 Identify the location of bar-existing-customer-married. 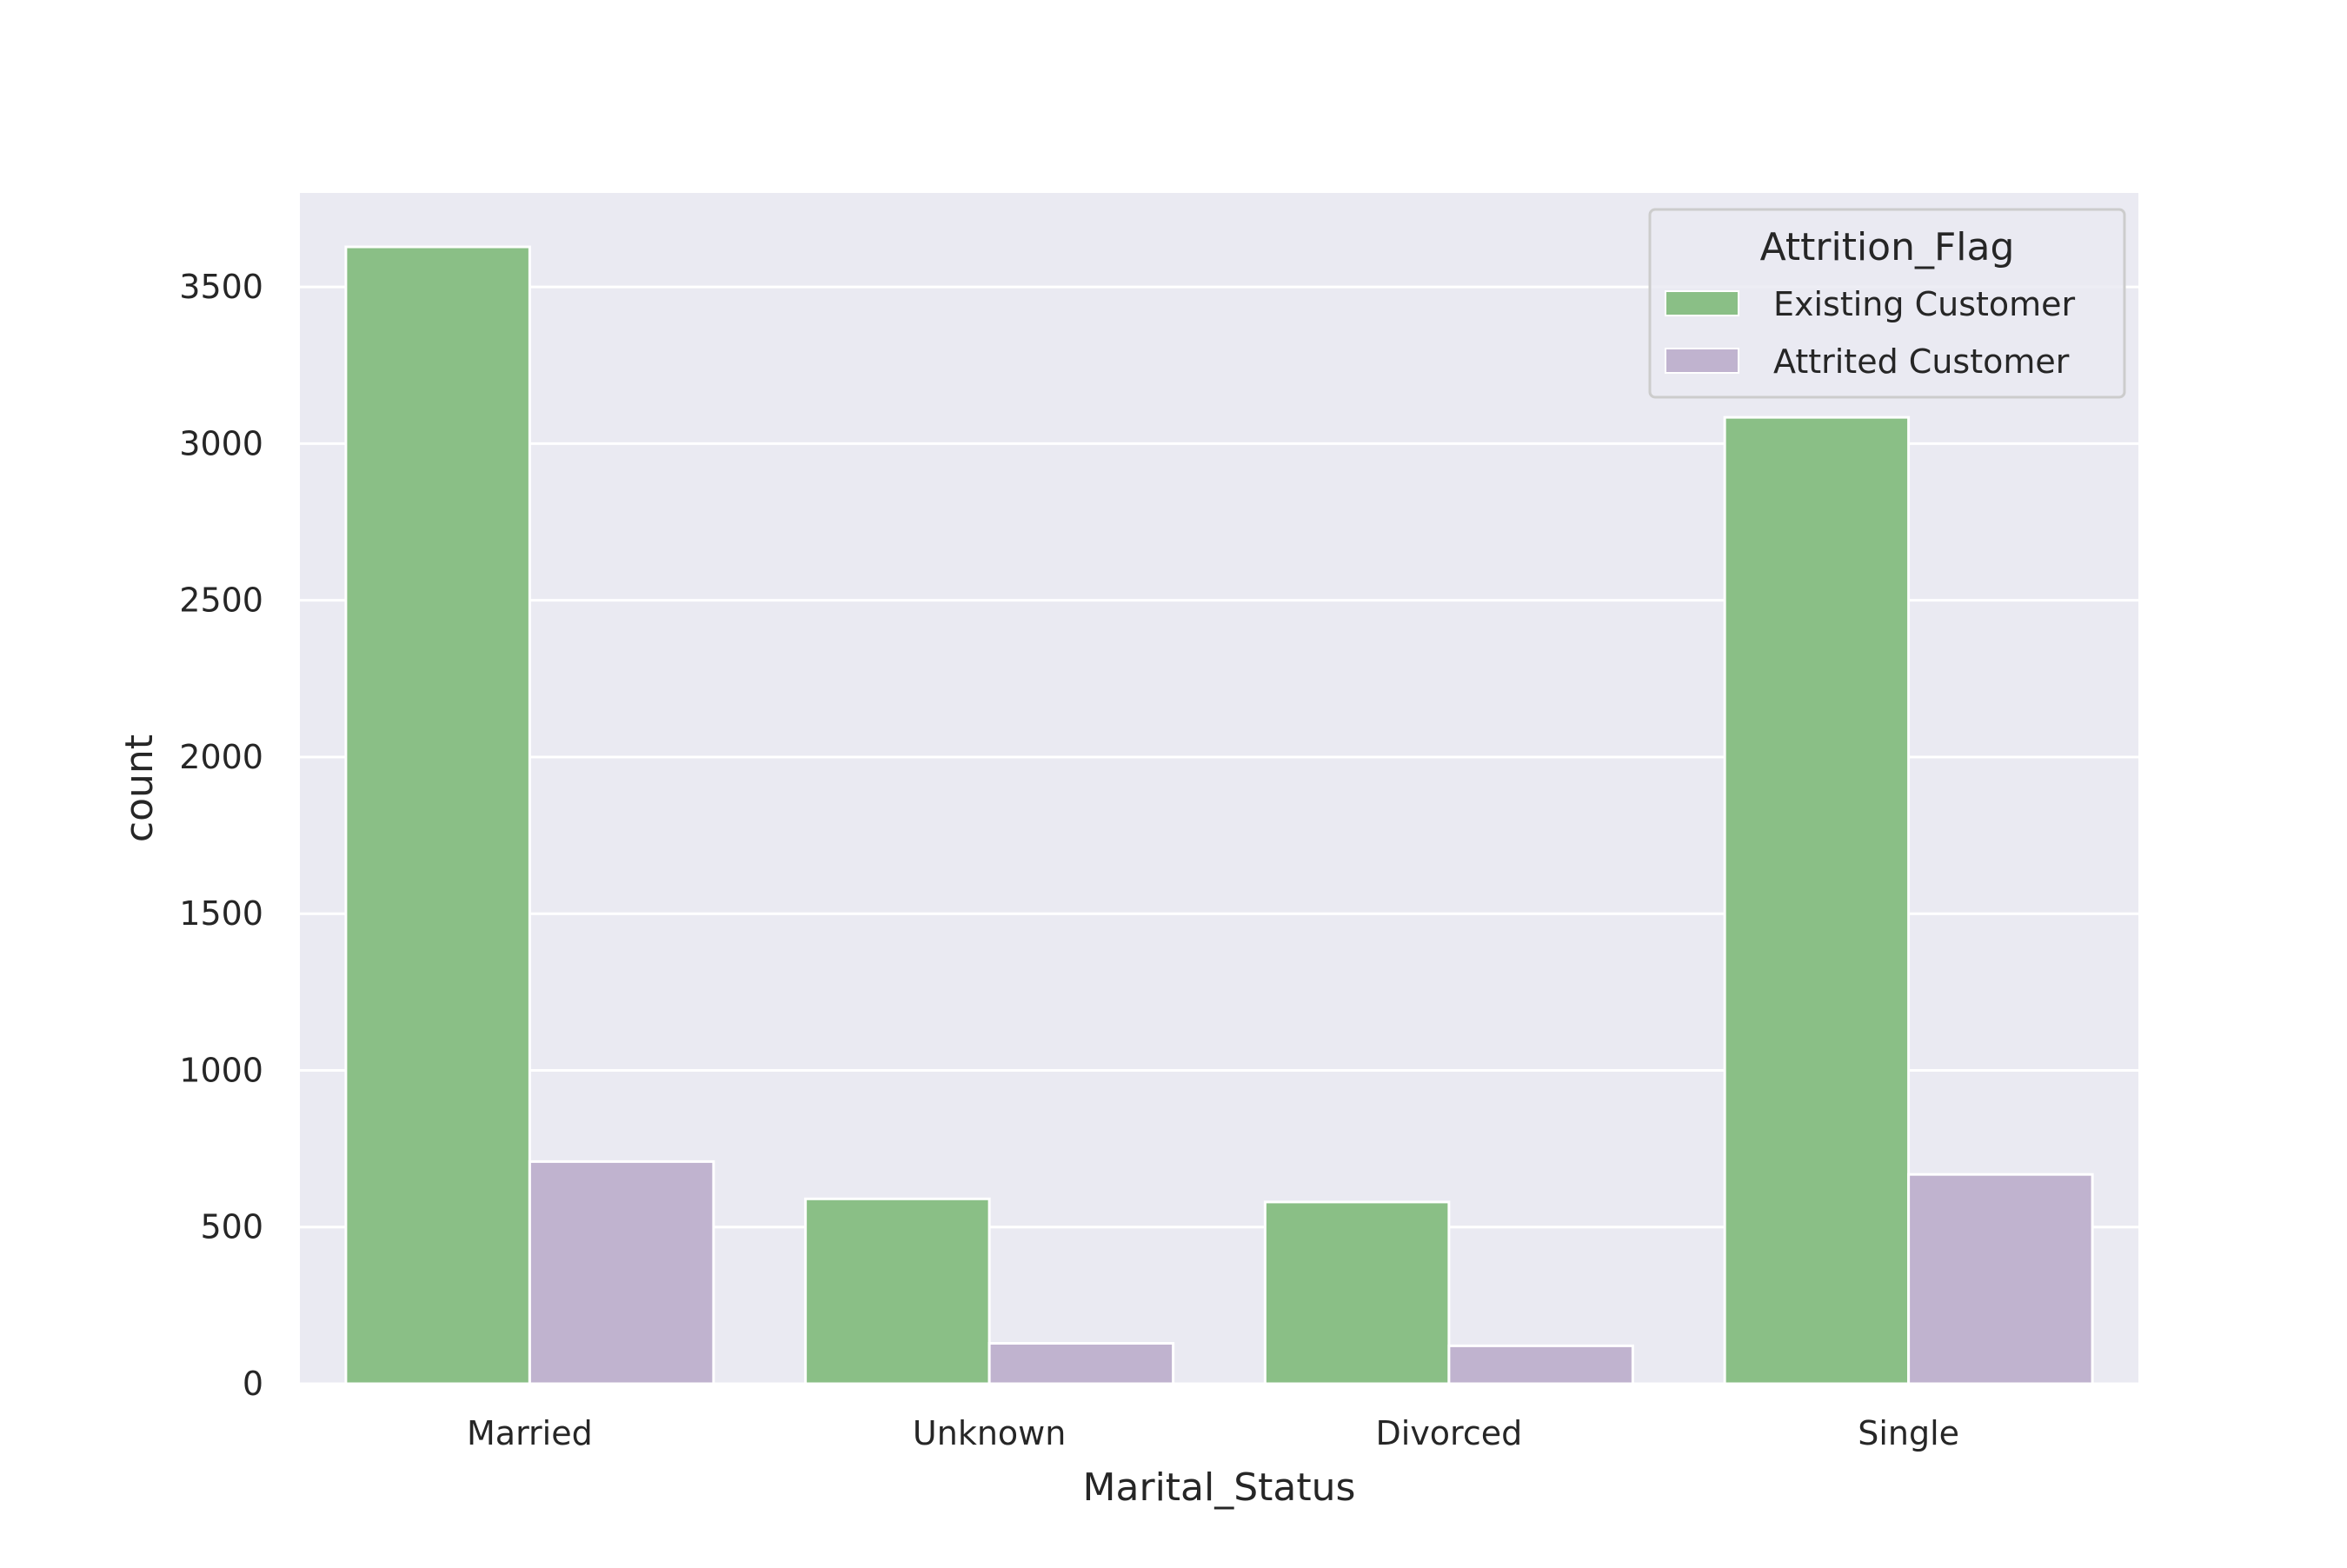
(437, 815).